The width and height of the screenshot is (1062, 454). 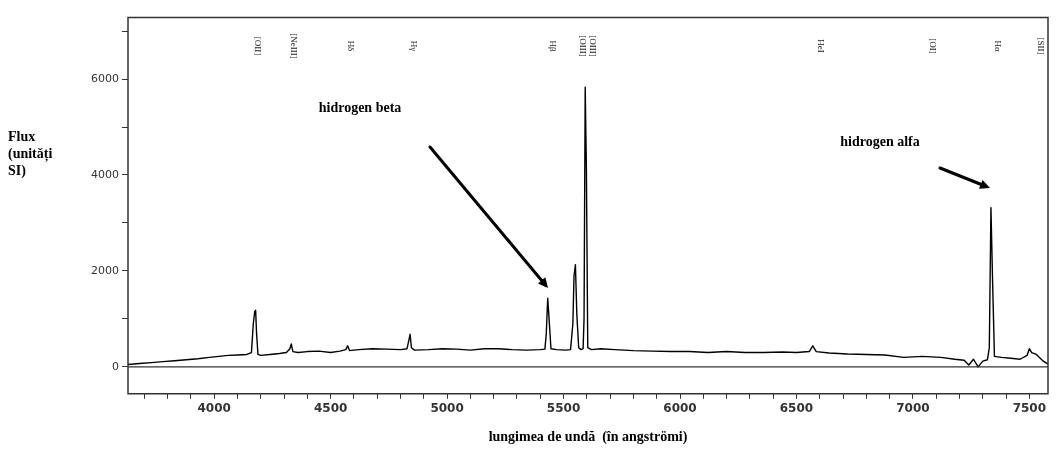 I want to click on annotation: Hγ, so click(x=413, y=46).